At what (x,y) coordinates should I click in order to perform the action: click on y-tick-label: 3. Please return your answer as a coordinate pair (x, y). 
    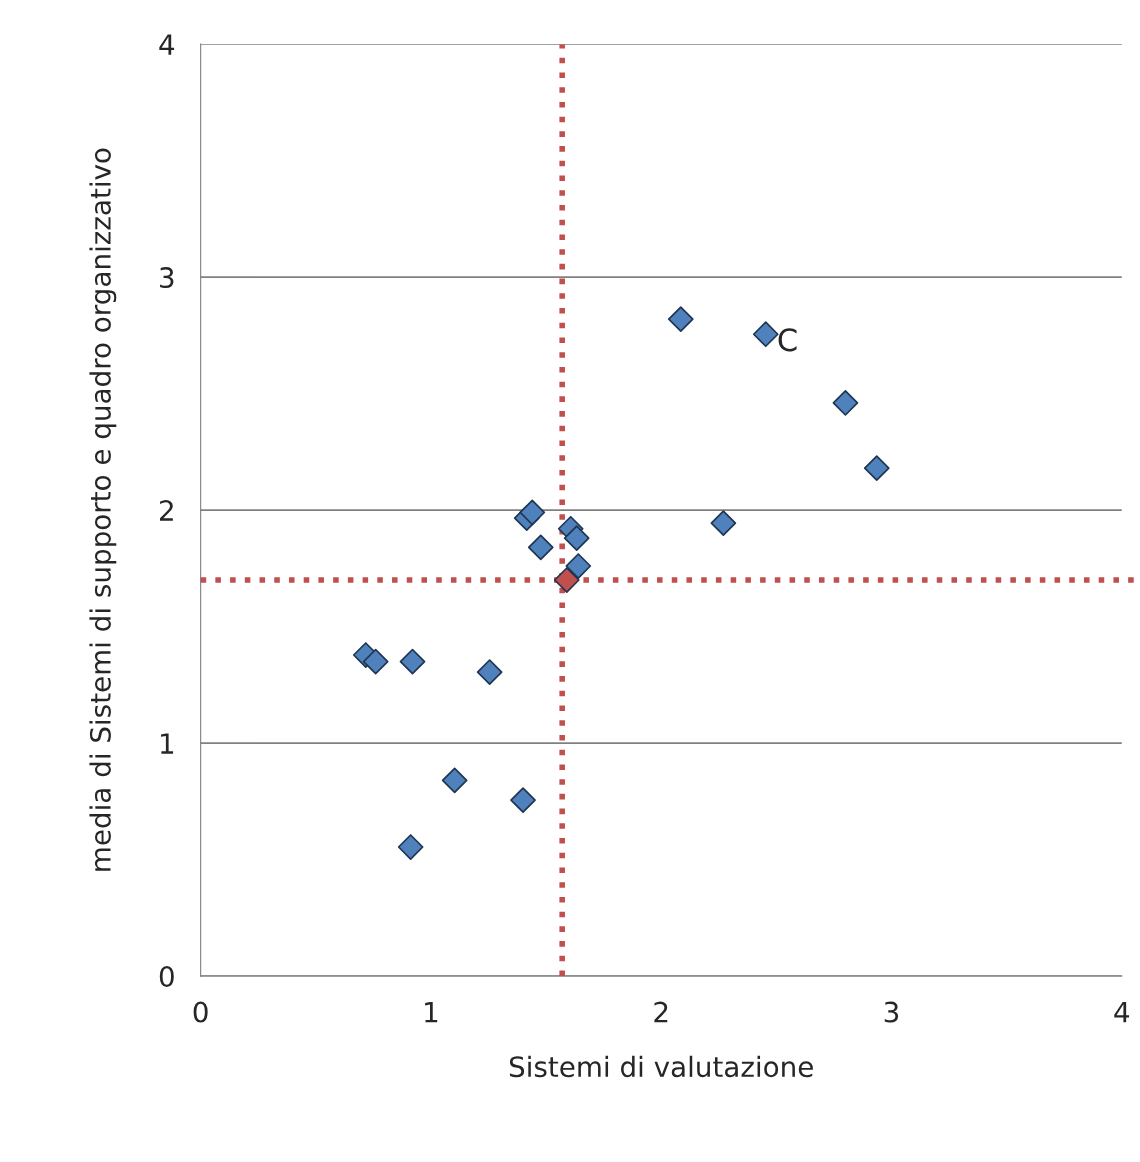
    Looking at the image, I should click on (167, 278).